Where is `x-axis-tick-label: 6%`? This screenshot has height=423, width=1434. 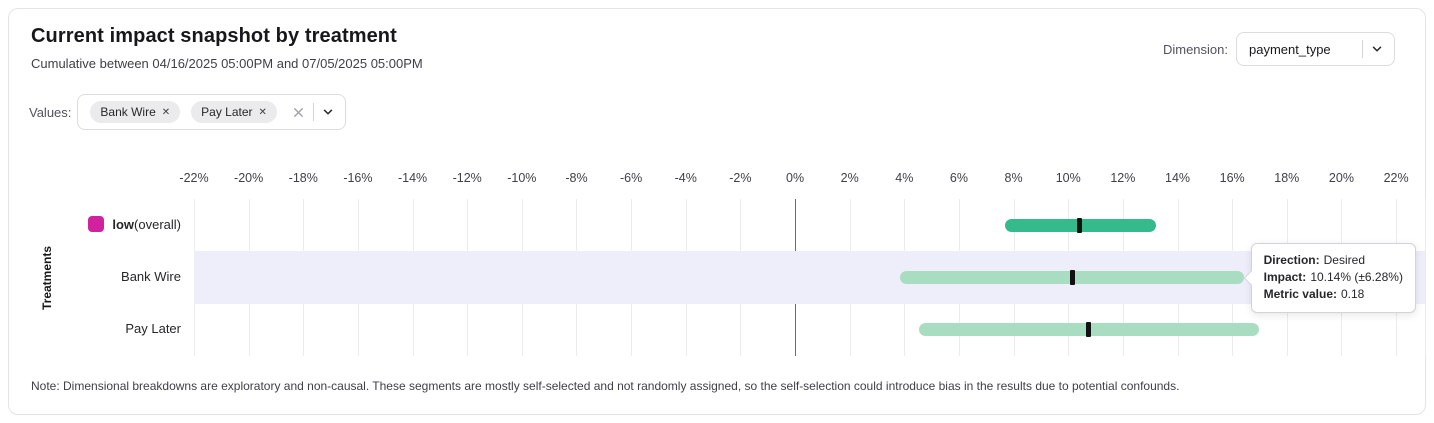 x-axis-tick-label: 6% is located at coordinates (958, 178).